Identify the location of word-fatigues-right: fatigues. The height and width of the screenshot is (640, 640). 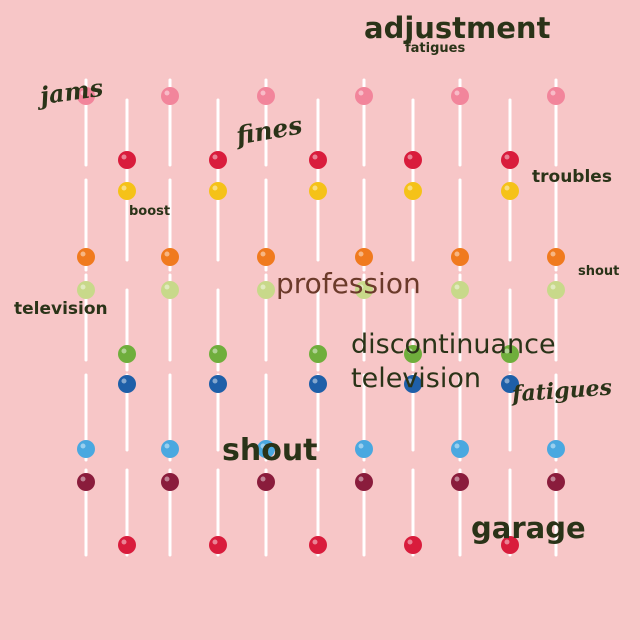
(562, 391).